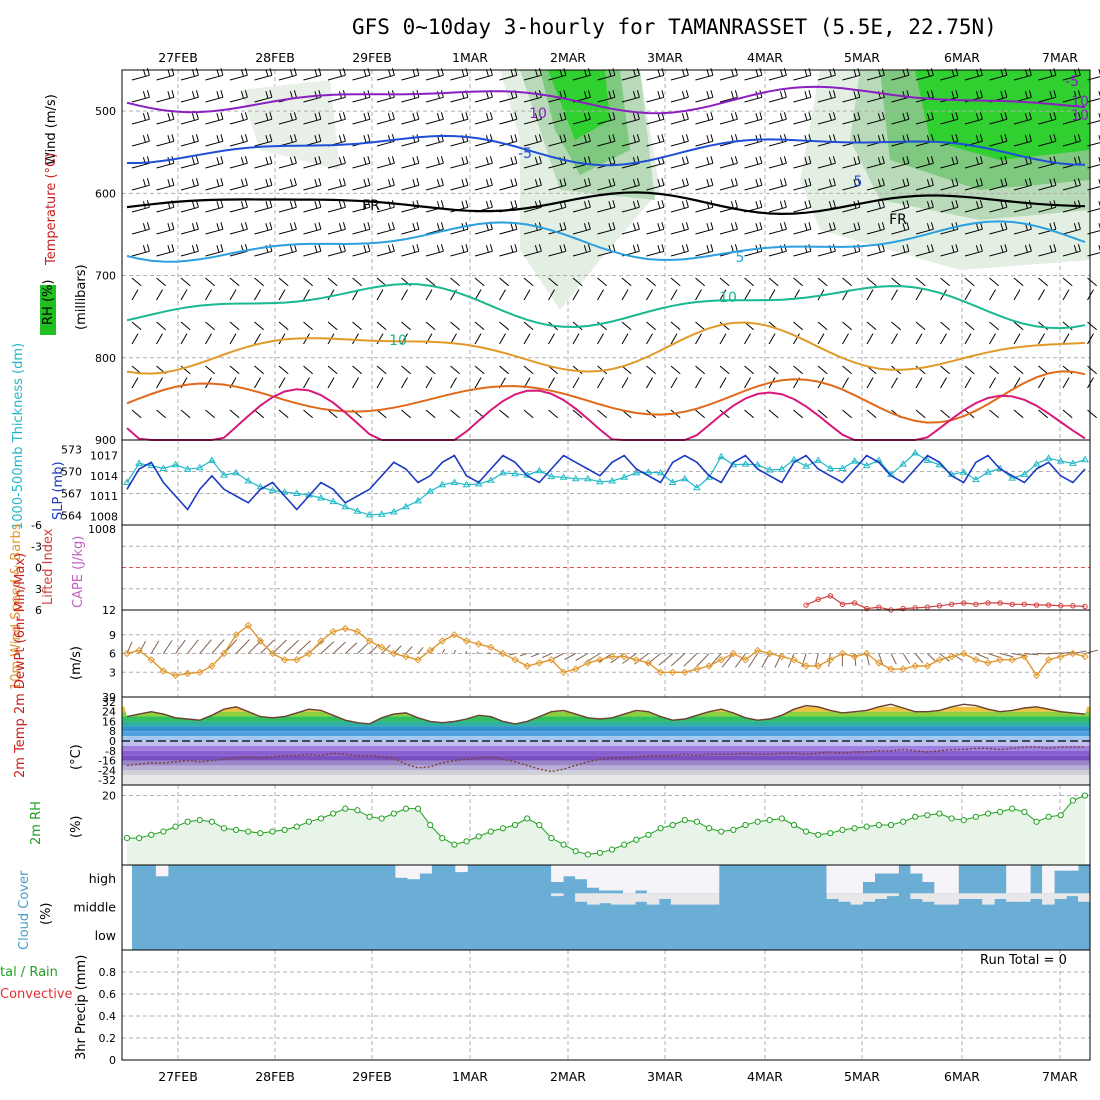 This screenshot has width=1100, height=1100. What do you see at coordinates (36, 546) in the screenshot?
I see `lifted-index-tick: -3` at bounding box center [36, 546].